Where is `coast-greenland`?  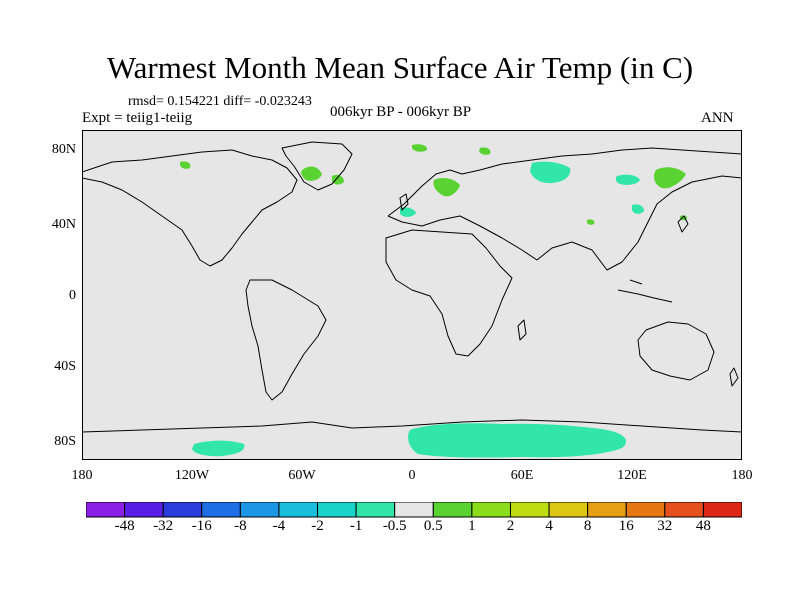 coast-greenland is located at coordinates (317, 166).